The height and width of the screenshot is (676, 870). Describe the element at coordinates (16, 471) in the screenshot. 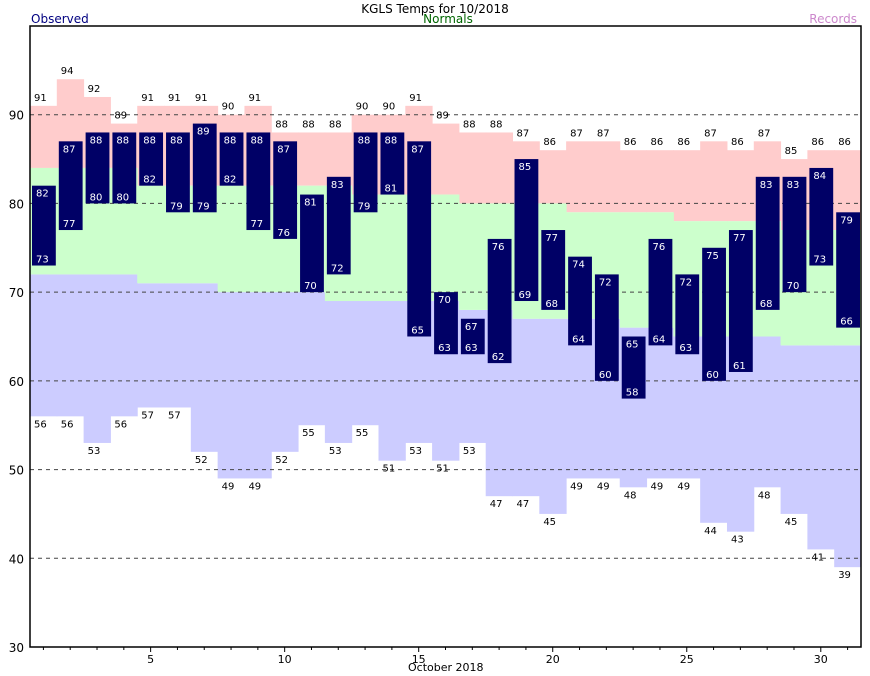

I see `y-tick-label: 50` at that location.